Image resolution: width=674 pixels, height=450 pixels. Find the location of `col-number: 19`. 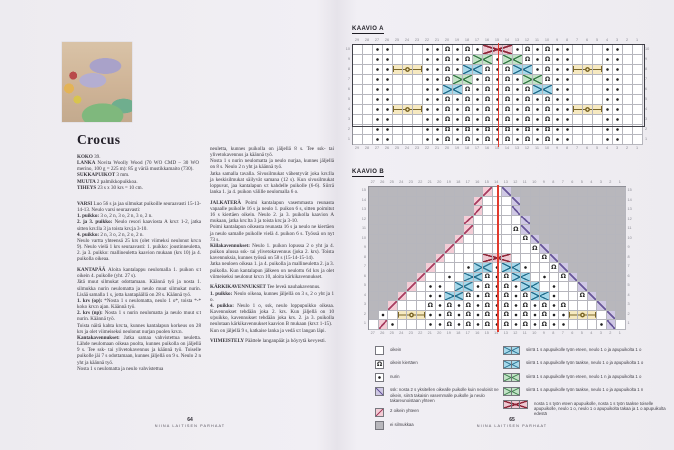

col-number: 19 is located at coordinates (457, 148).